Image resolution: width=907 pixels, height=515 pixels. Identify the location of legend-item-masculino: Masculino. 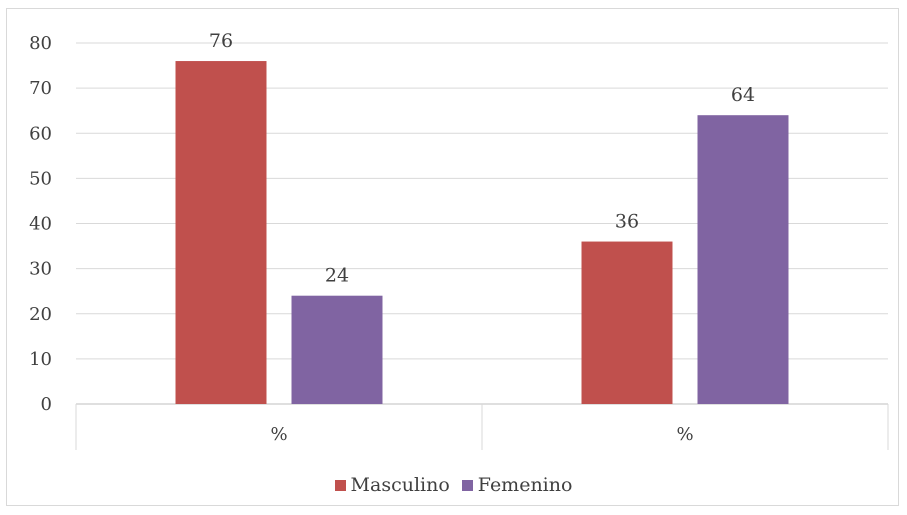
(392, 485).